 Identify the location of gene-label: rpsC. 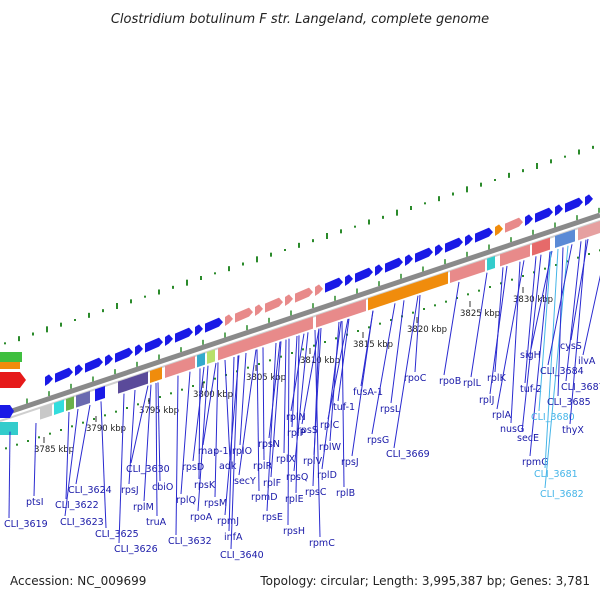
(316, 492).